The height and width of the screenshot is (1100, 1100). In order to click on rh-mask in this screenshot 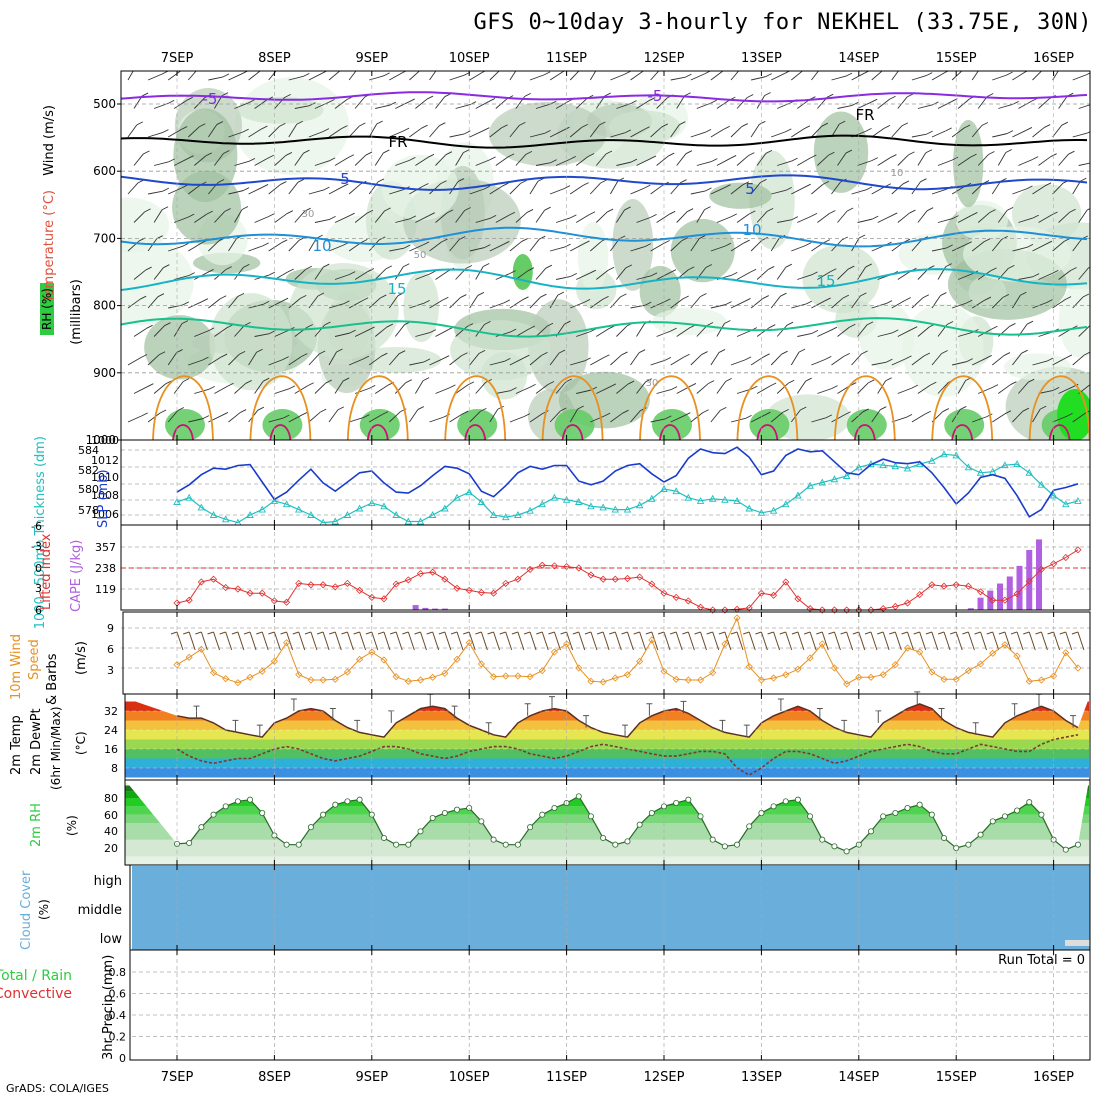, I will do `click(608, 817)`.